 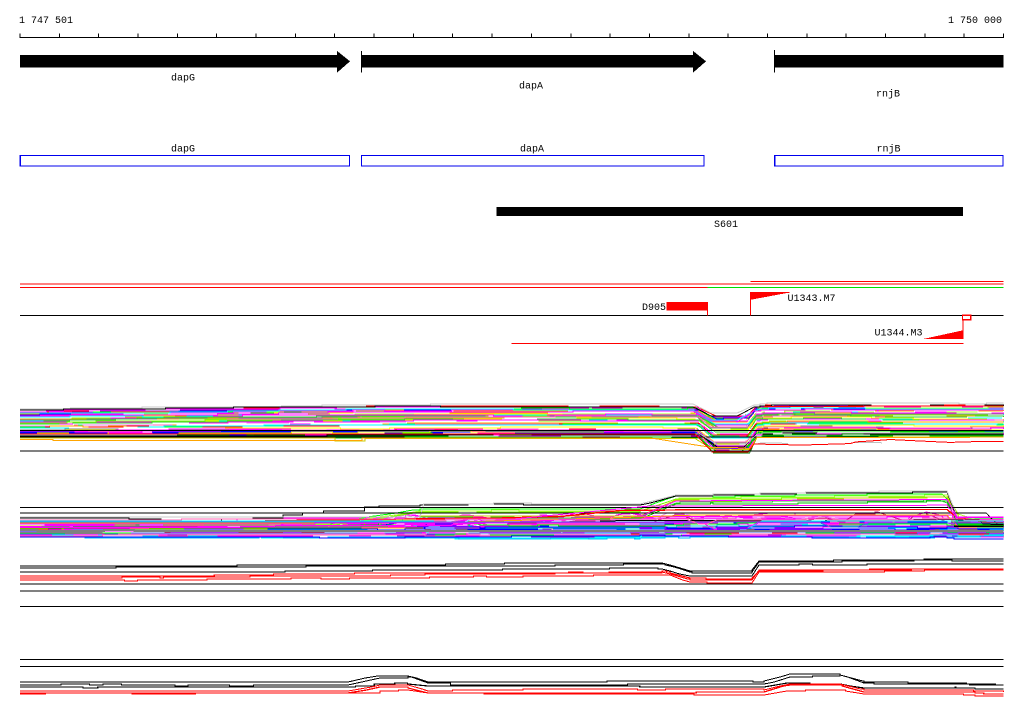 I want to click on svg-text: 1 750 000, so click(x=975, y=21).